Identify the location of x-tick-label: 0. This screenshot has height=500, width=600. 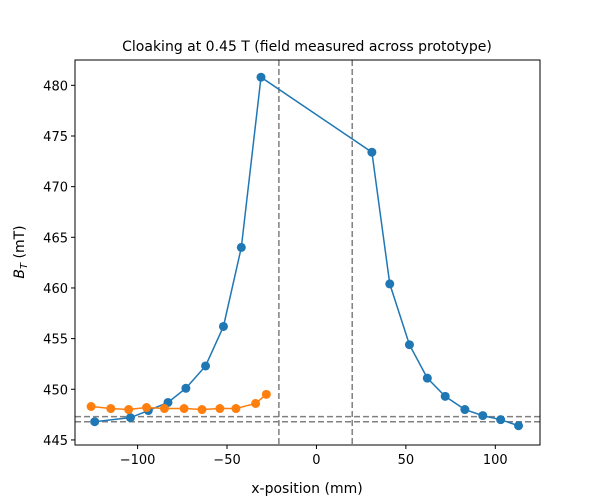
(316, 460).